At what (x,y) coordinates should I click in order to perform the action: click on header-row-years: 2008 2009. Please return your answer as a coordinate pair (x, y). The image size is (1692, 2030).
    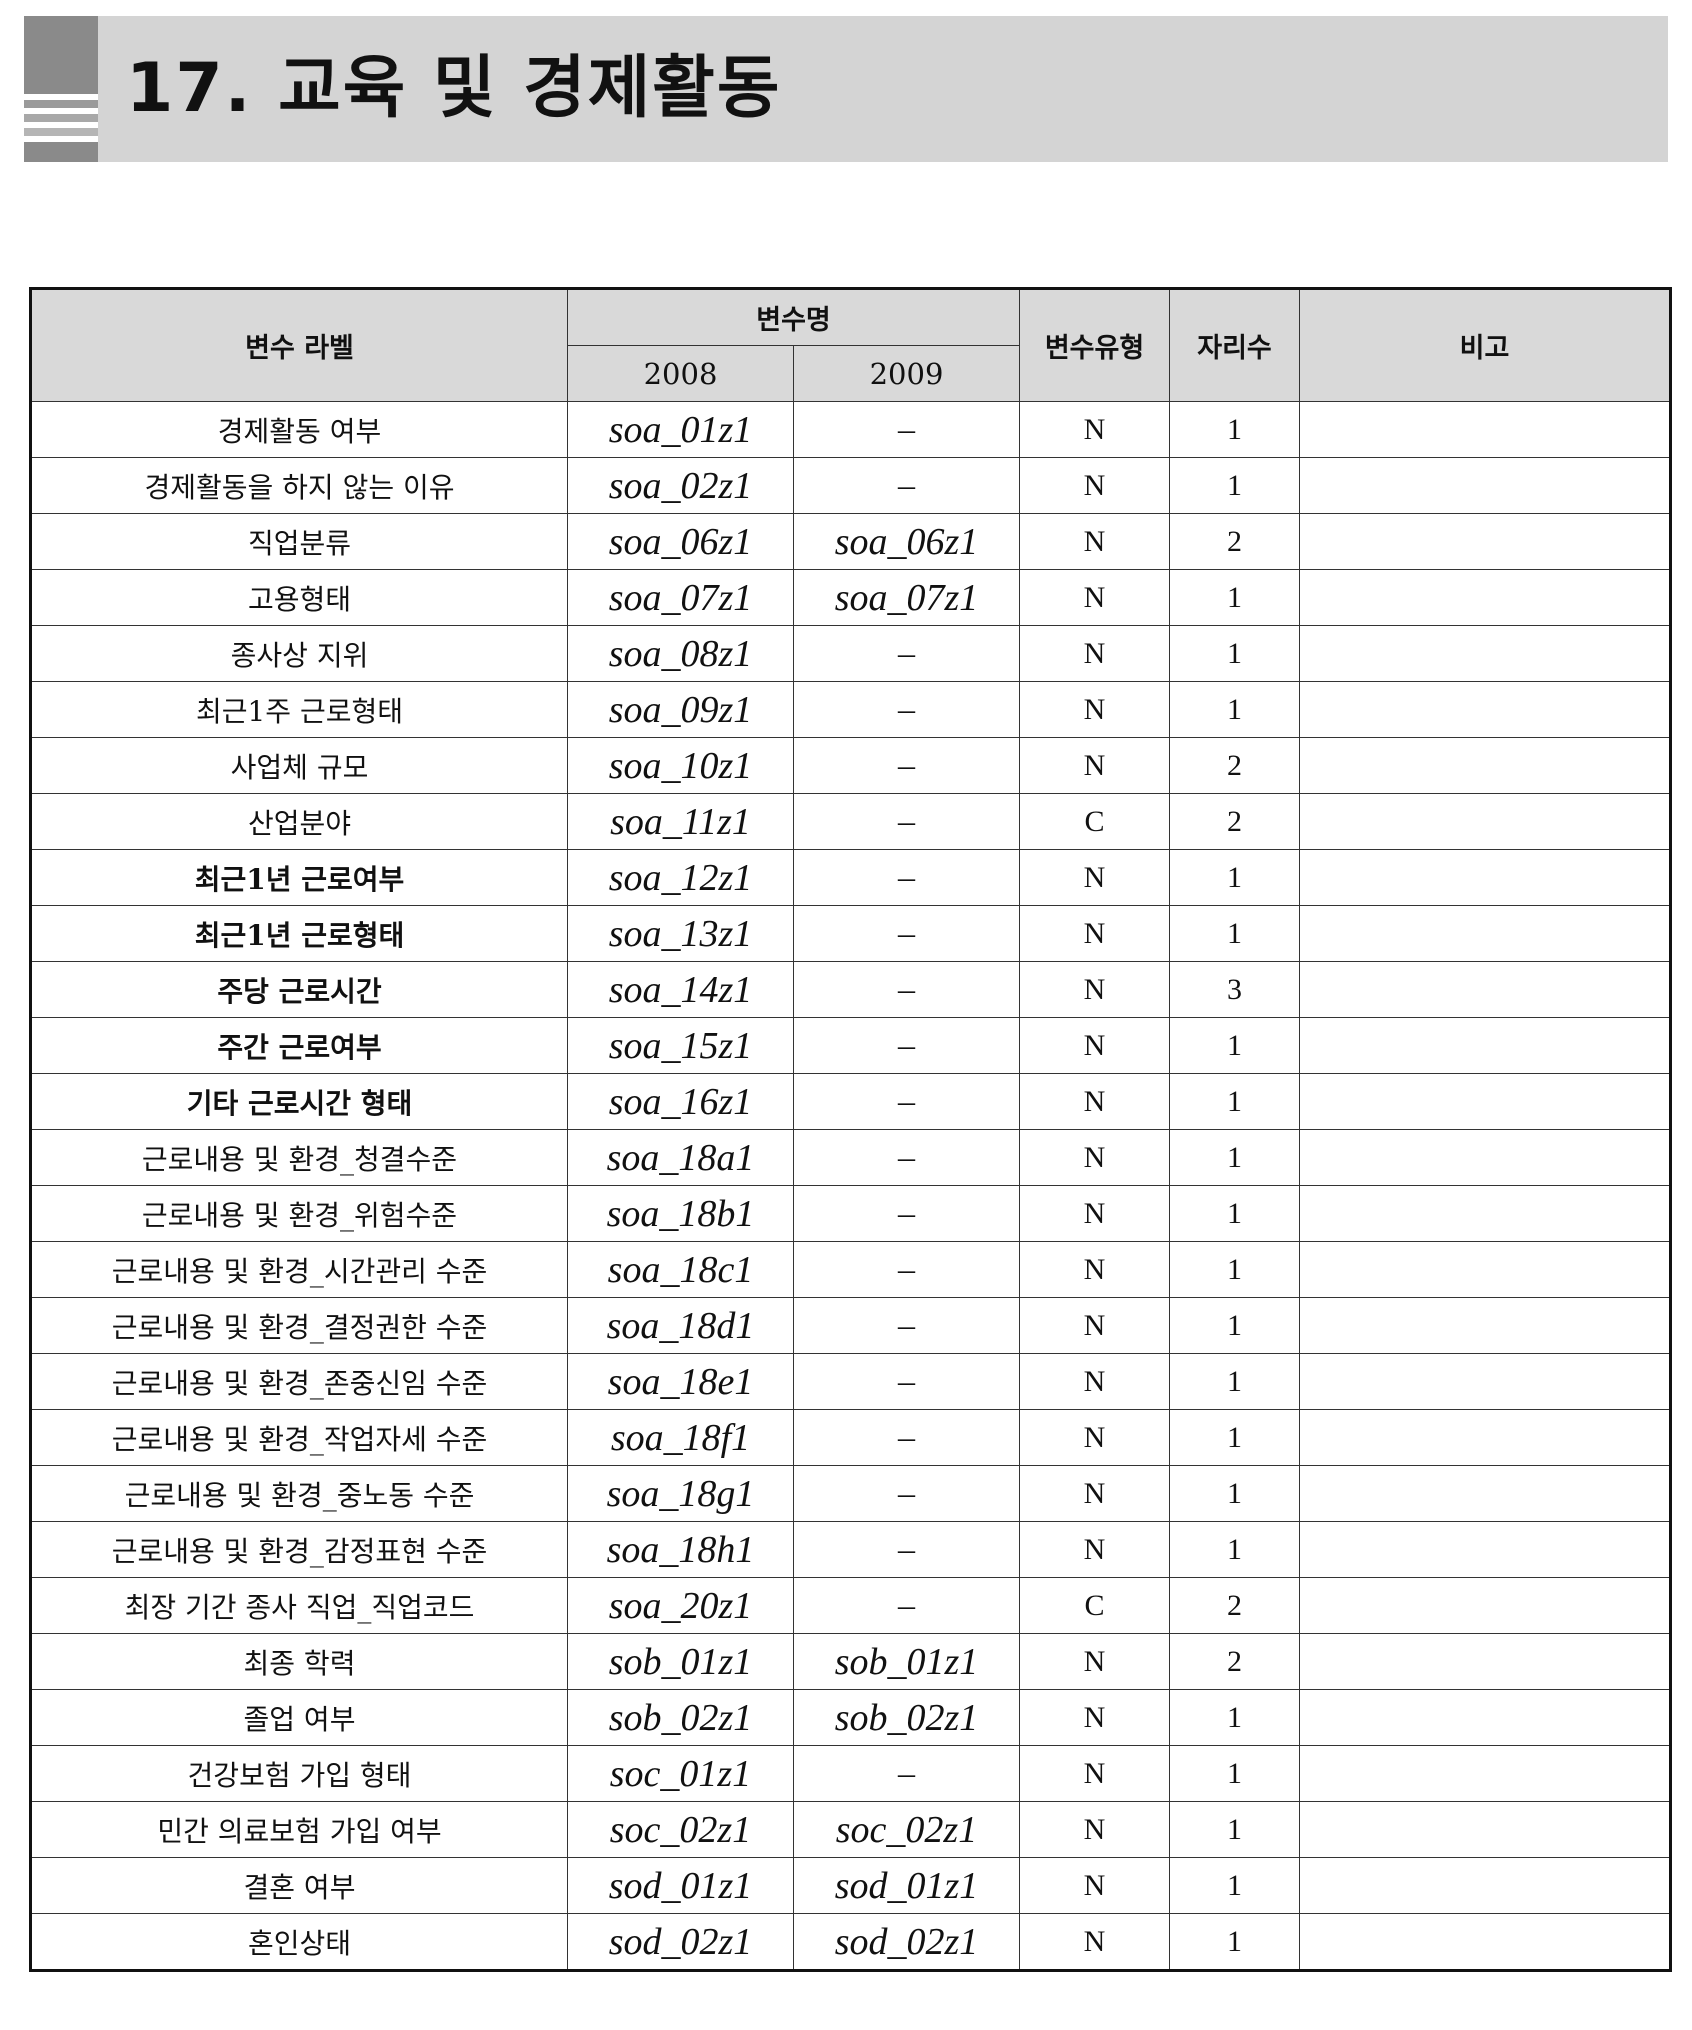
    Looking at the image, I should click on (851, 373).